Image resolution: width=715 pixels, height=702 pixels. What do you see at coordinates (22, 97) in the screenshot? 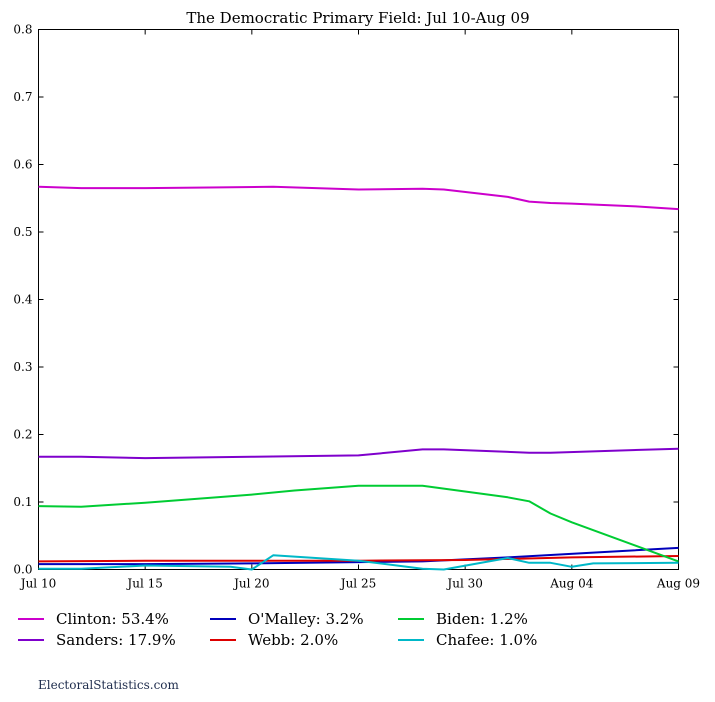
I see `y-tick-label: 0.7` at bounding box center [22, 97].